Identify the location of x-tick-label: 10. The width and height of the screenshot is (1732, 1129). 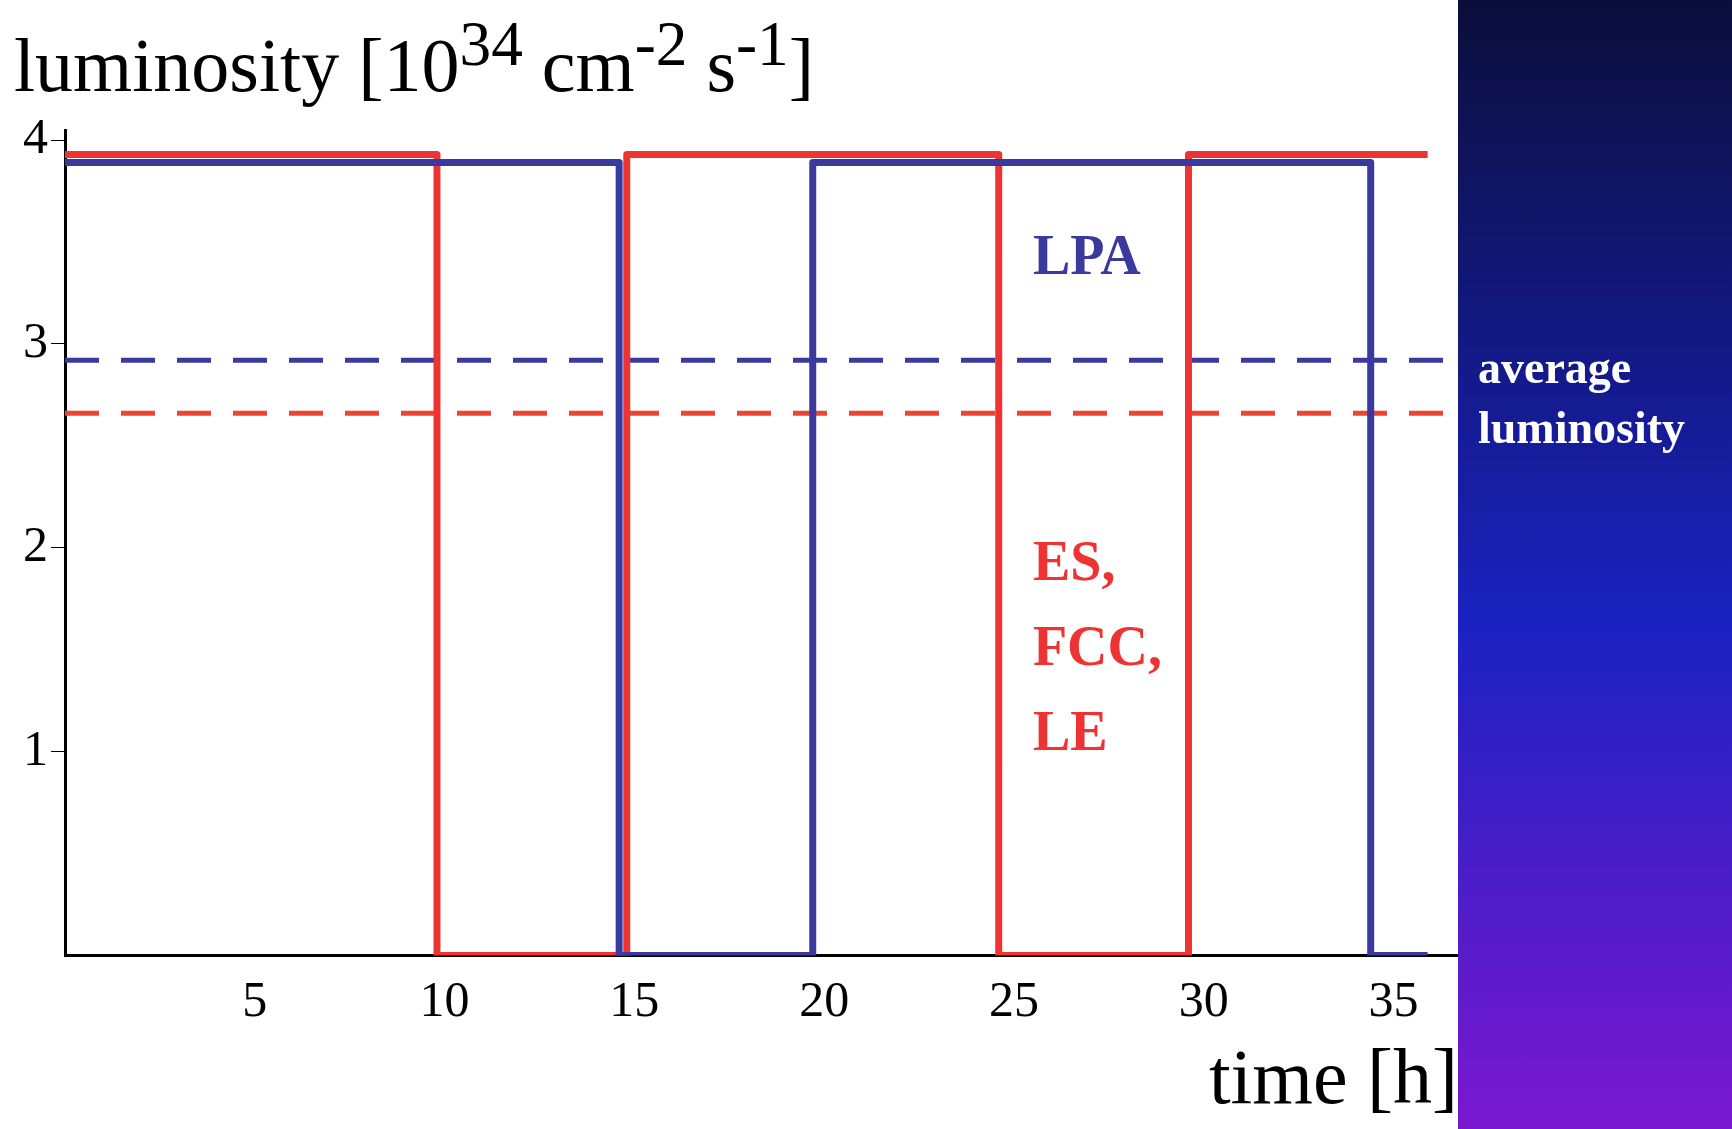
(444, 998).